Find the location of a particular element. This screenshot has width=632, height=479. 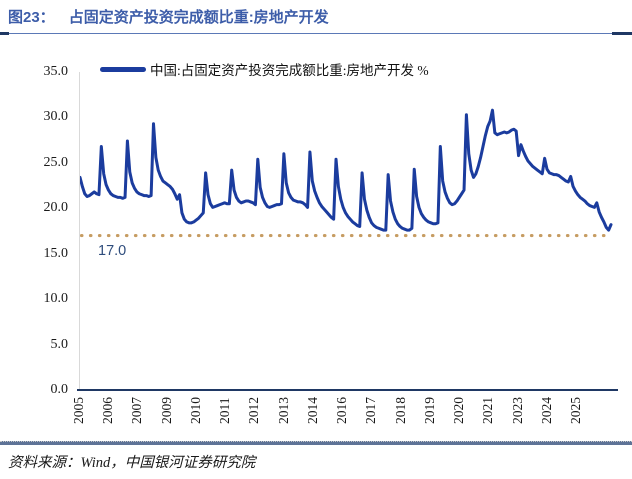

title-divider-left-cap is located at coordinates (4, 33).